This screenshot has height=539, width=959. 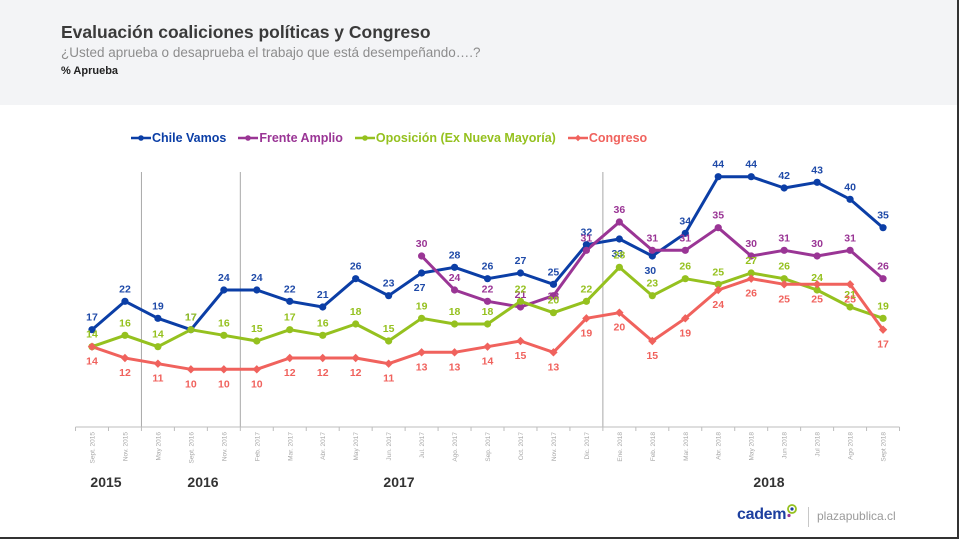 What do you see at coordinates (422, 445) in the screenshot?
I see `x-tick-label: Jul. 2017` at bounding box center [422, 445].